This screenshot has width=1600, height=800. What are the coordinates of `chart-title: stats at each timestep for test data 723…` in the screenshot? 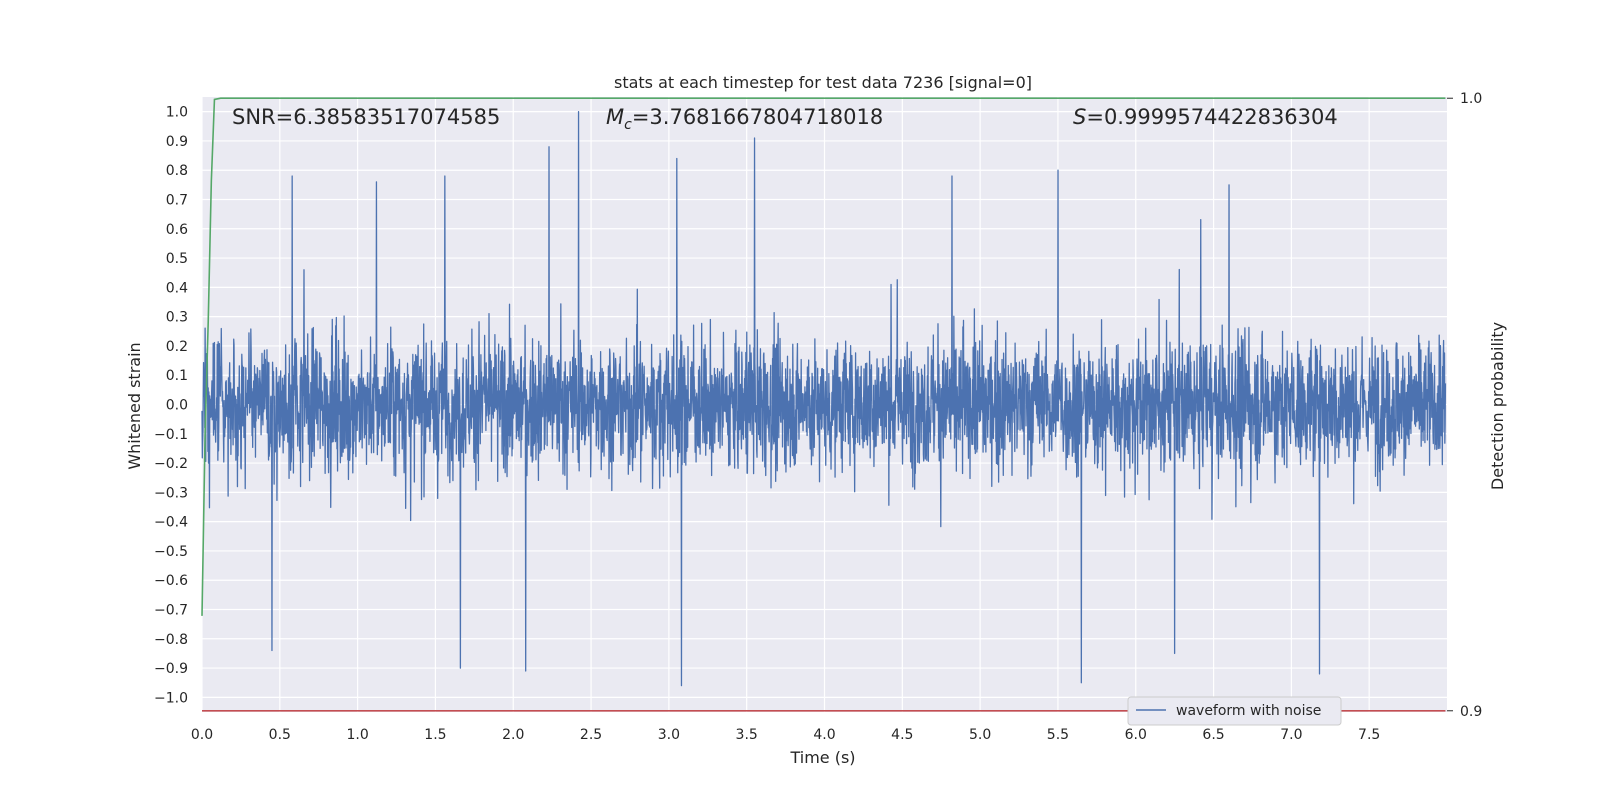 It's located at (823, 82).